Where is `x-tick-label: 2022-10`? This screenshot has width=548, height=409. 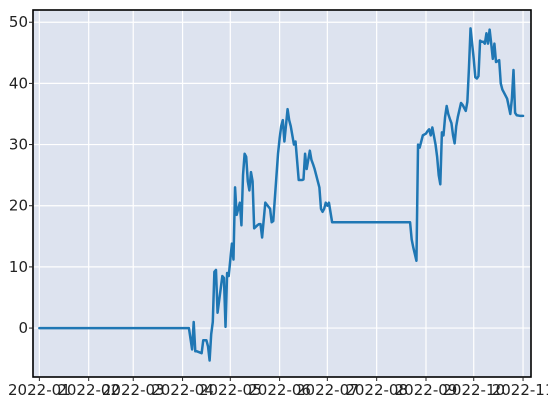 x-tick-label: 2022-10 is located at coordinates (473, 390).